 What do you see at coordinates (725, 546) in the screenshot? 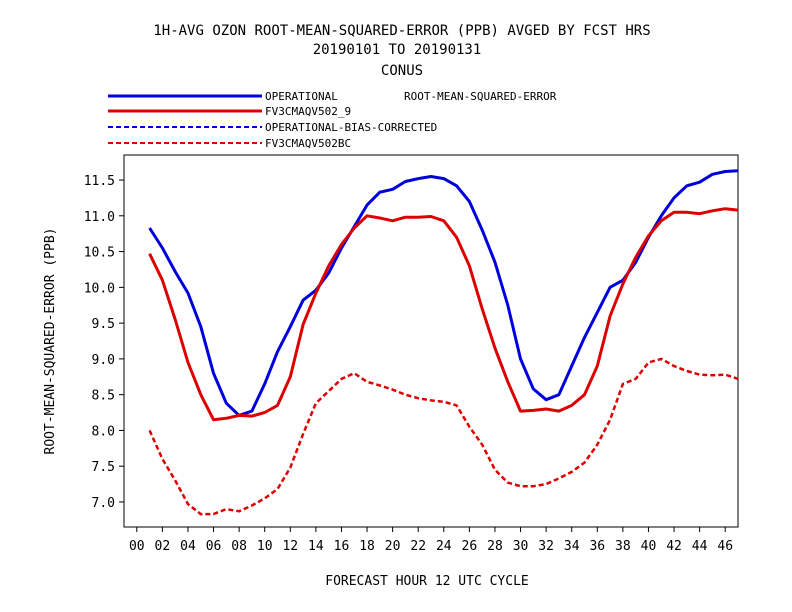
I see `x-tick-label: 46` at bounding box center [725, 546].